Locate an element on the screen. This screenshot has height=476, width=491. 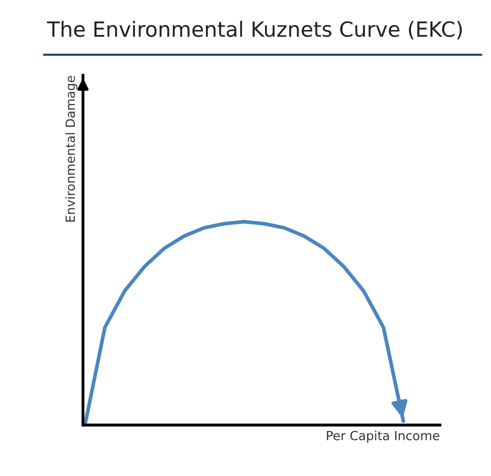
y-axis-title: Environmental Damage is located at coordinates (71, 149).